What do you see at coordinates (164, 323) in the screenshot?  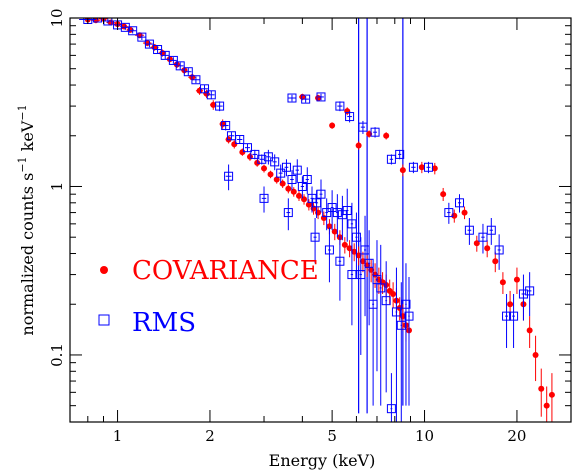 I see `legend-label-rms: RMS` at bounding box center [164, 323].